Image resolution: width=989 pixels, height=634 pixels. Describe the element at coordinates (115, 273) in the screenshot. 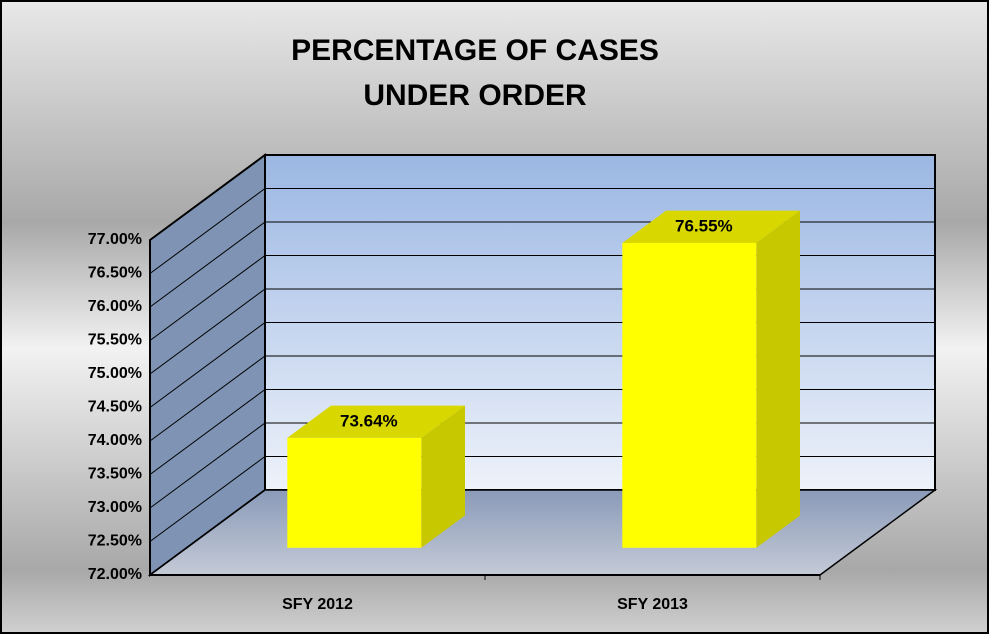

I see `y-tick-label: 76.50%` at that location.